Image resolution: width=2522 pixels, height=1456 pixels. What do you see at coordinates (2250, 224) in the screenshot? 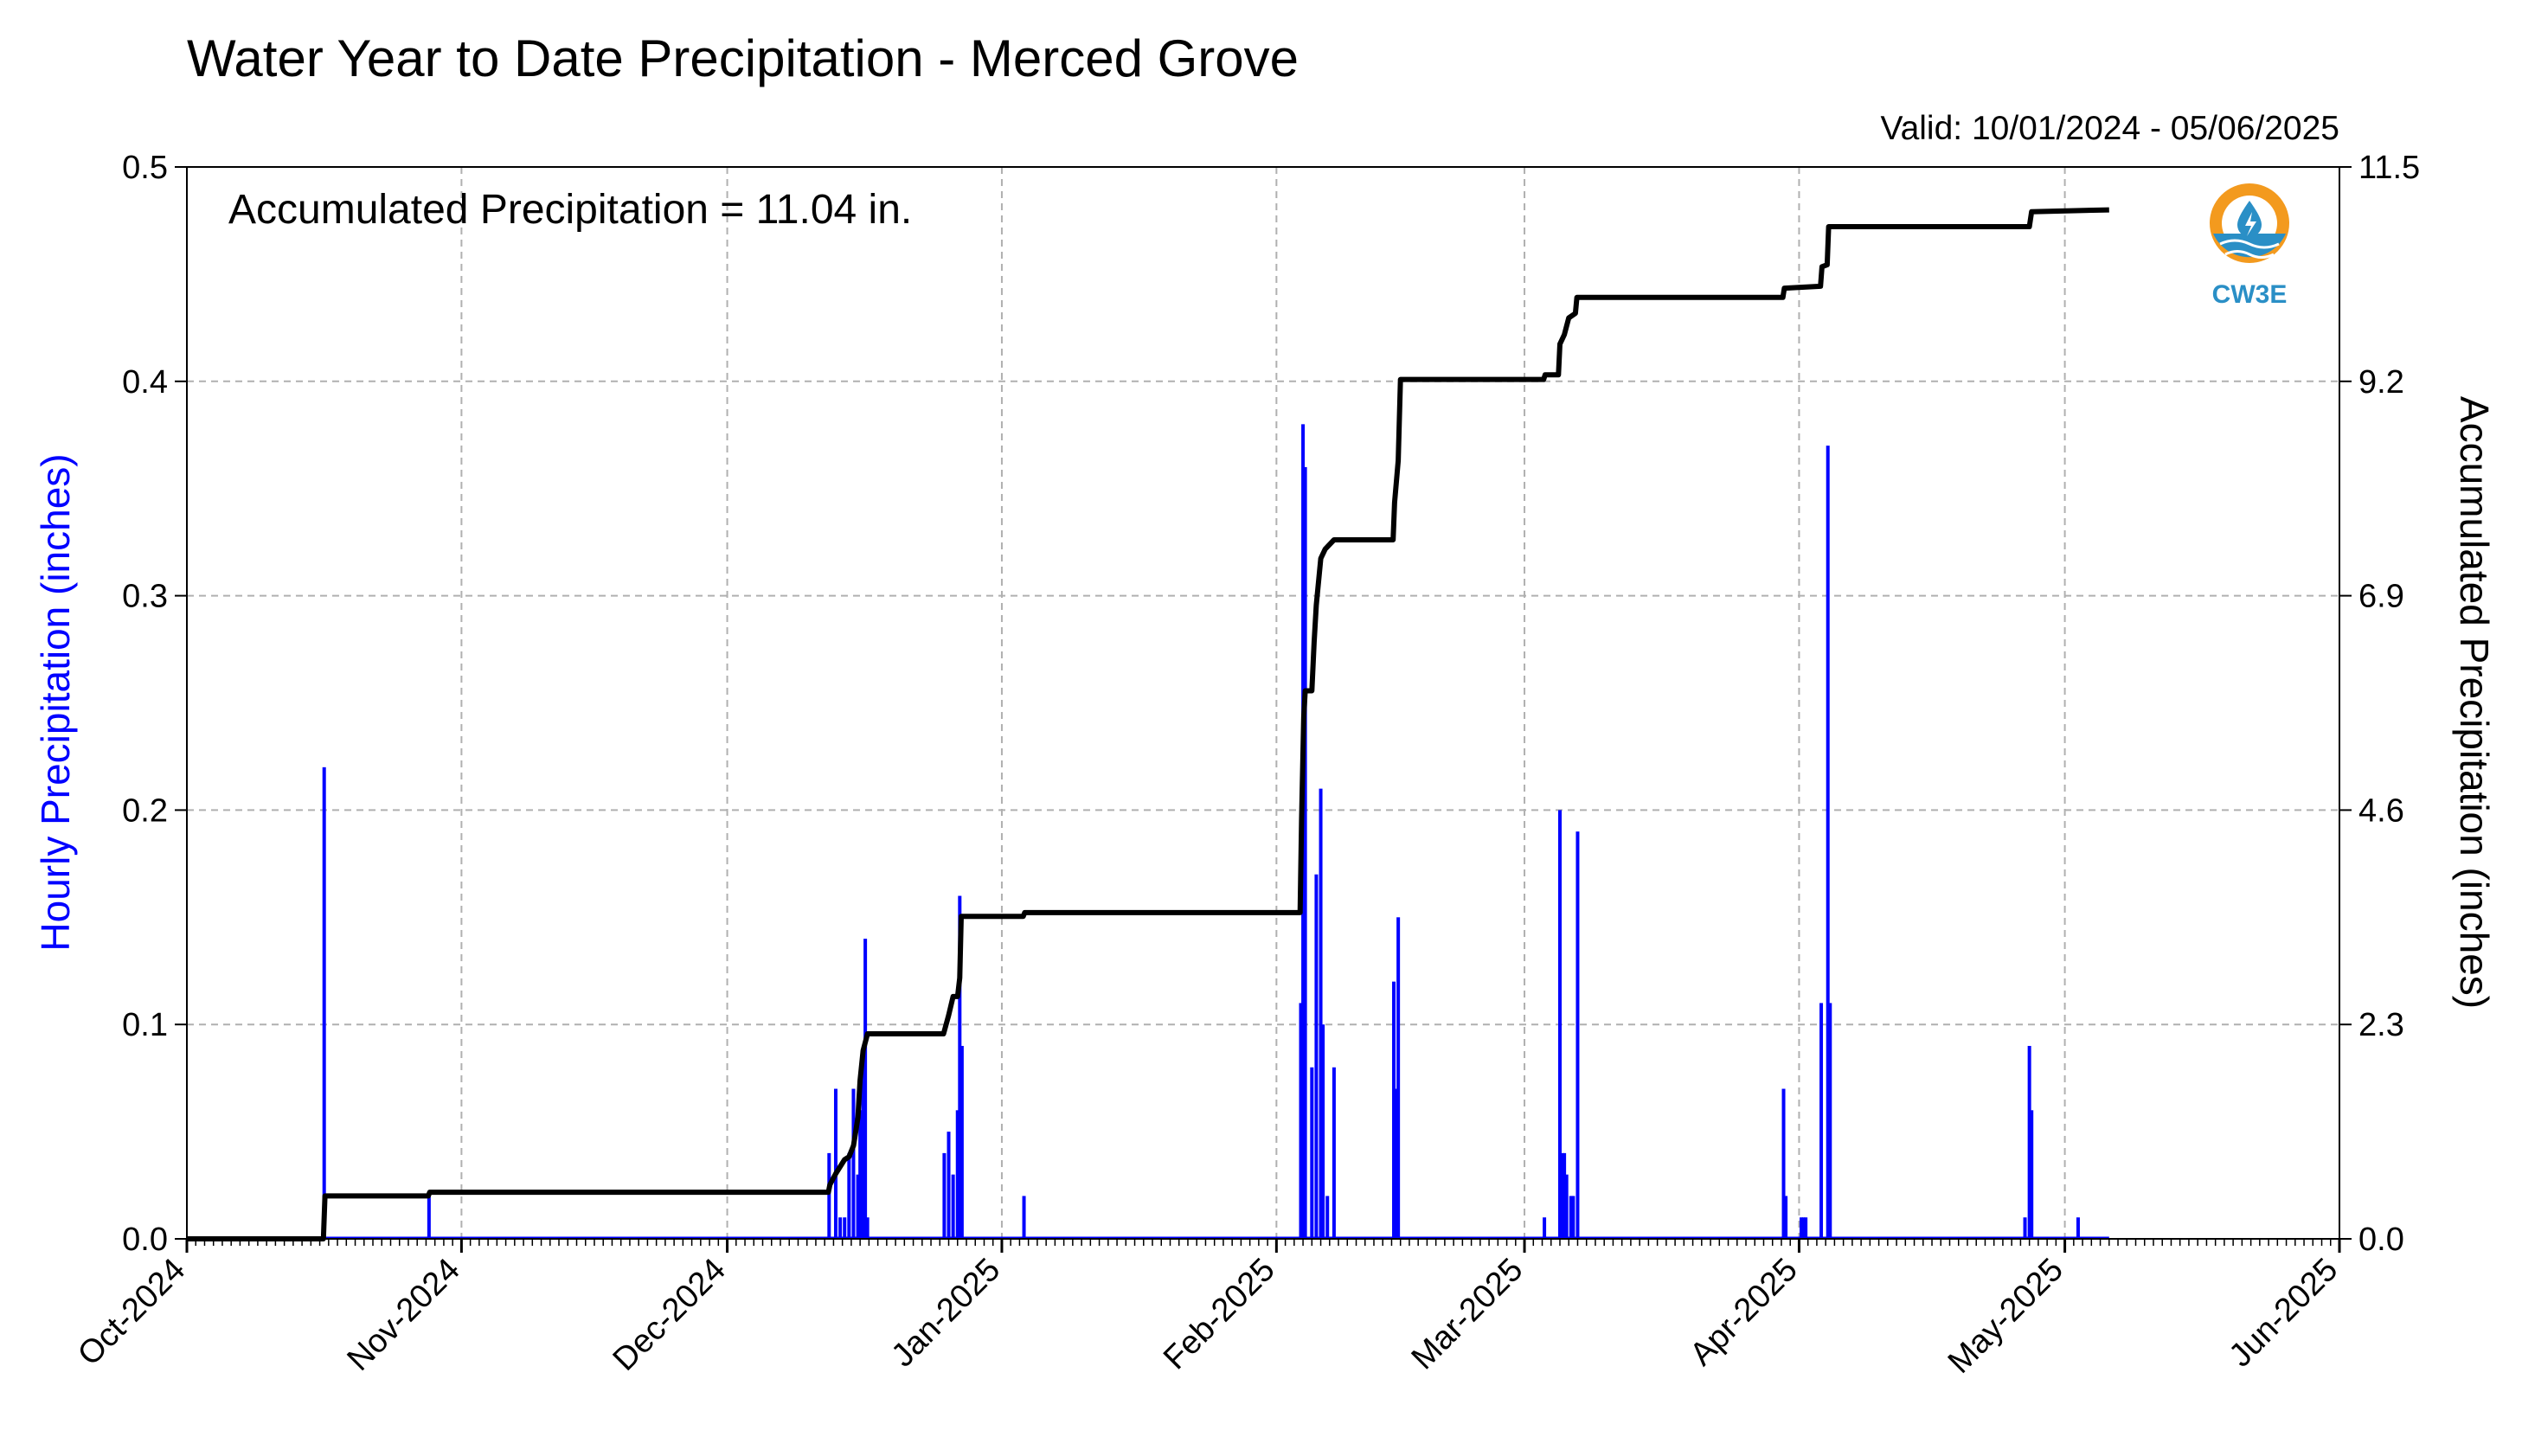
I see `lightning-icon` at bounding box center [2250, 224].